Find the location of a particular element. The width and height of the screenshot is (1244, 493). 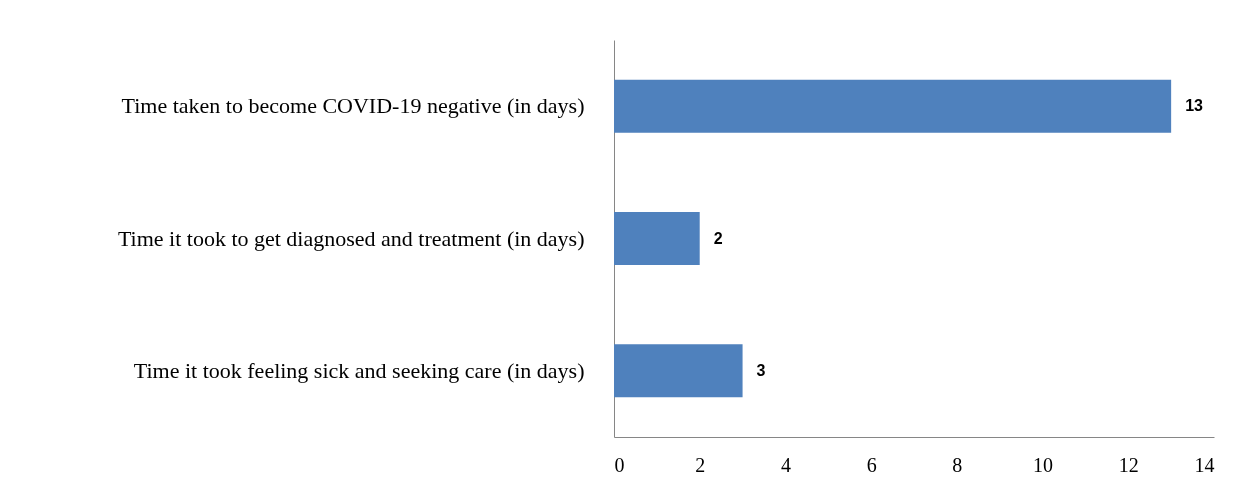

x-tick-label: 12 is located at coordinates (1128, 464).